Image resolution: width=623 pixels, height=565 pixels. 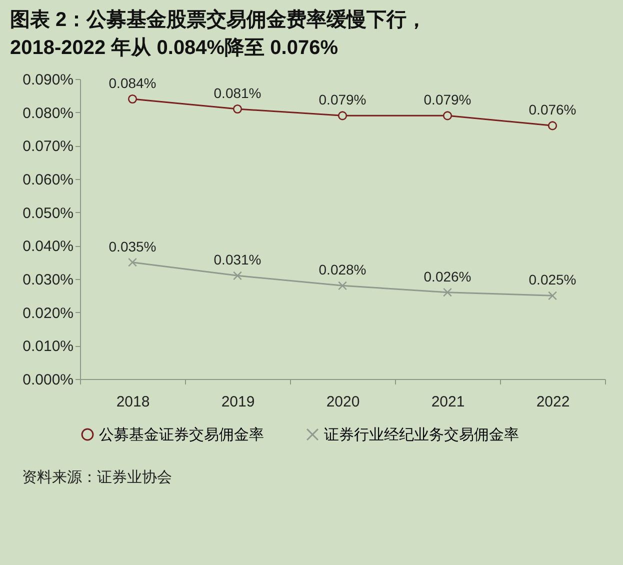 I want to click on y-tick-label: 0.070%, so click(x=48, y=147).